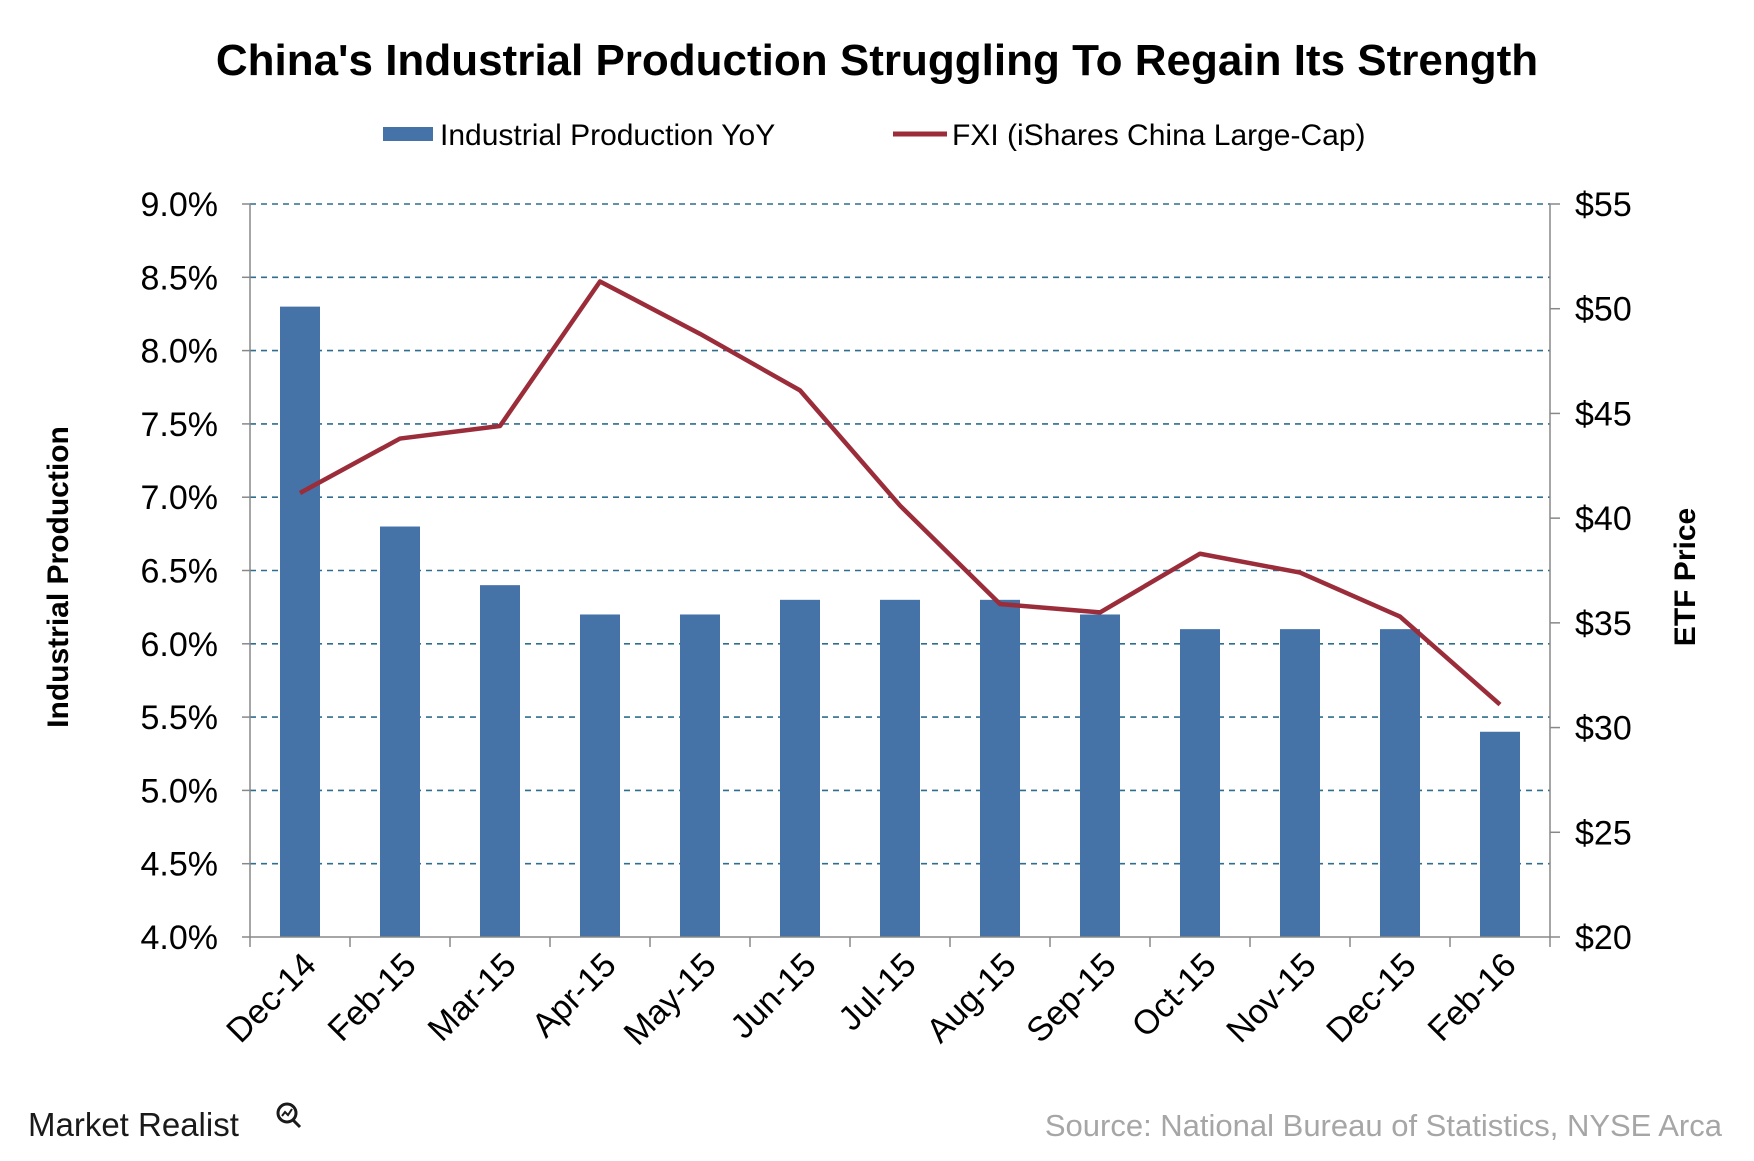  I want to click on y2-tick-label: $40, so click(1603, 519).